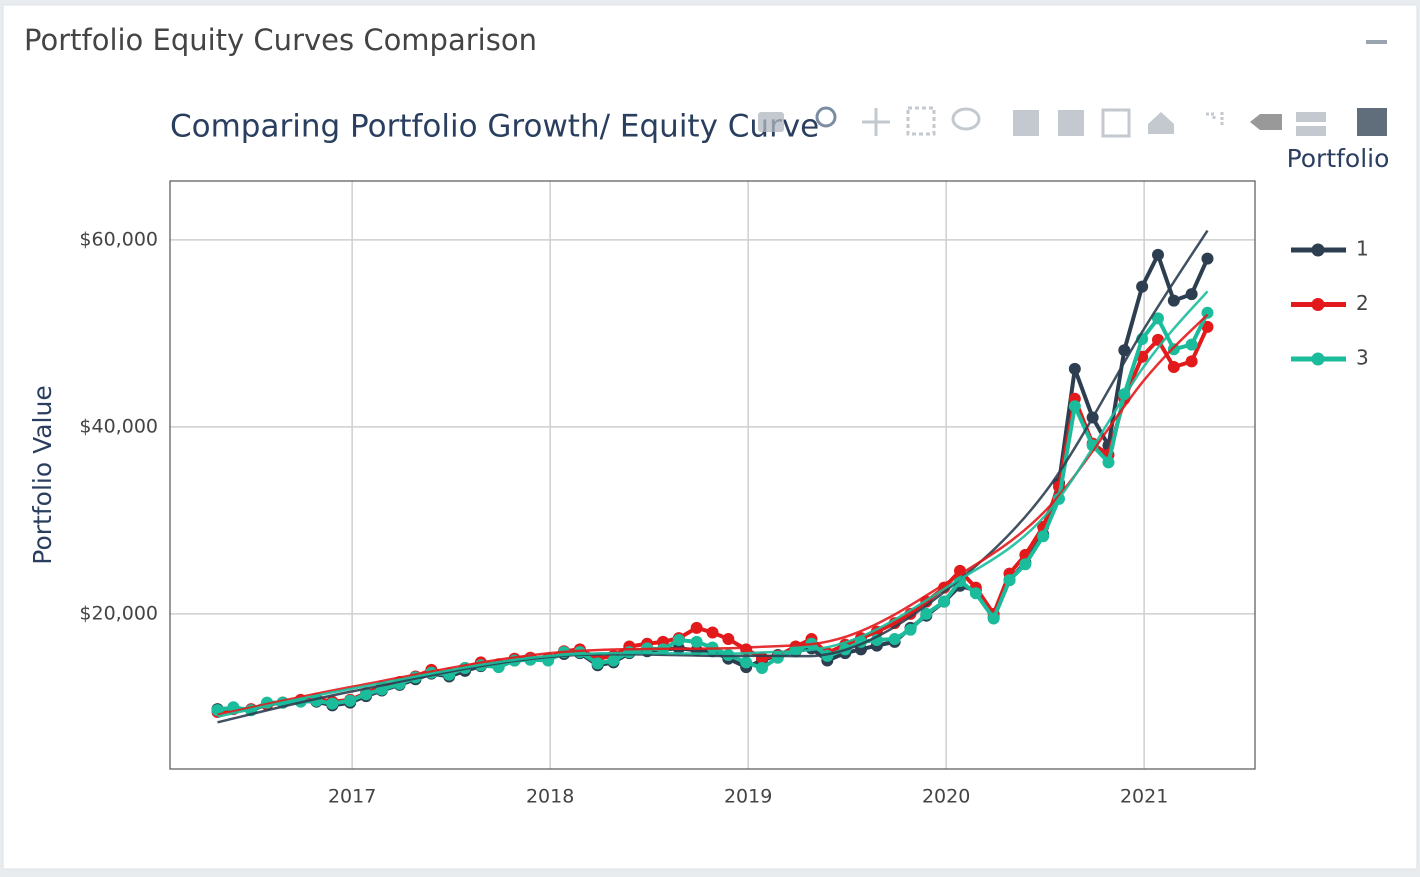 This screenshot has height=877, width=1420. What do you see at coordinates (118, 426) in the screenshot?
I see `y-tick-label: $40,000` at bounding box center [118, 426].